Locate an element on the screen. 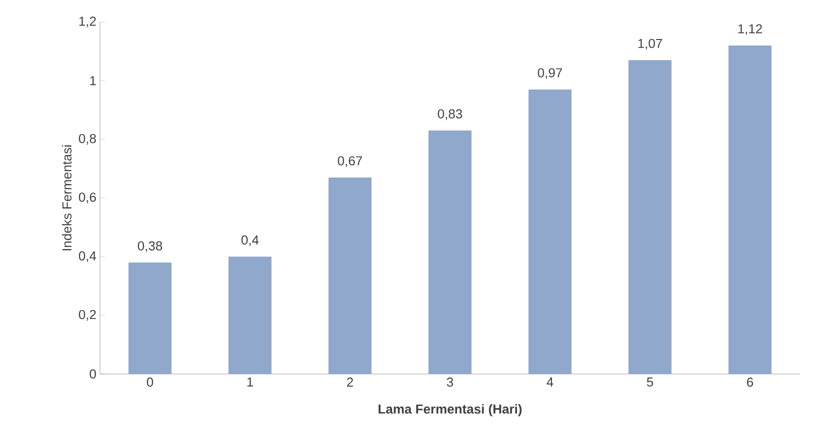 The height and width of the screenshot is (445, 829). x-tick-label: 3 is located at coordinates (450, 382).